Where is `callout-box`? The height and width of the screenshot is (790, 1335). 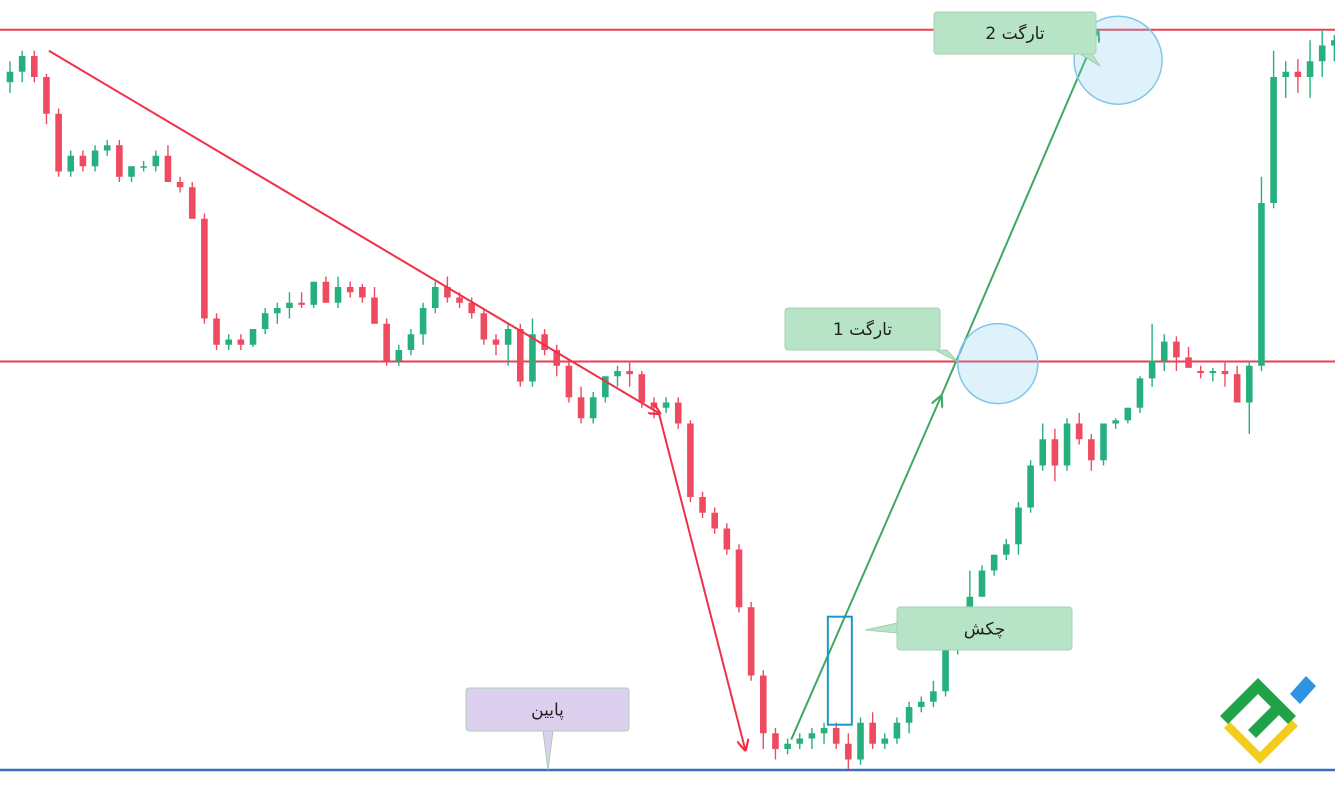 callout-box is located at coordinates (547, 709).